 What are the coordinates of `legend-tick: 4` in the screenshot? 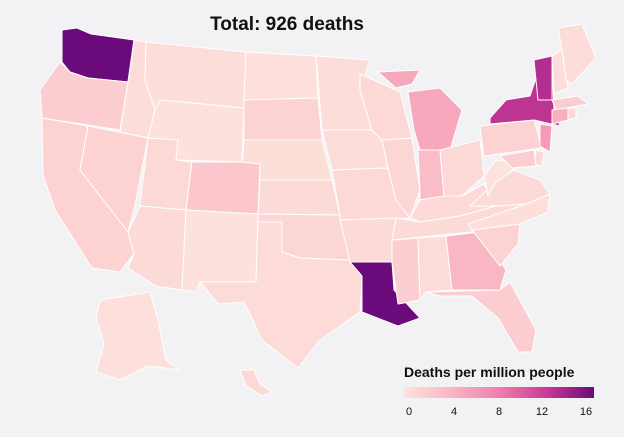 It's located at (454, 412).